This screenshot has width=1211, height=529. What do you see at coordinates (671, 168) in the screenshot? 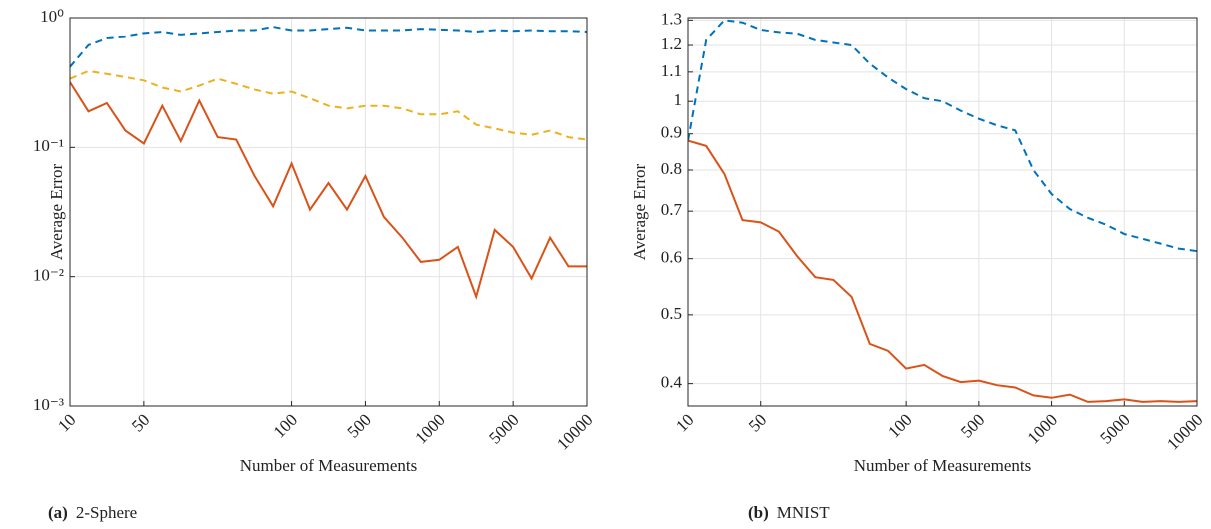
I see `y-tick-label: 0.8` at bounding box center [671, 168].